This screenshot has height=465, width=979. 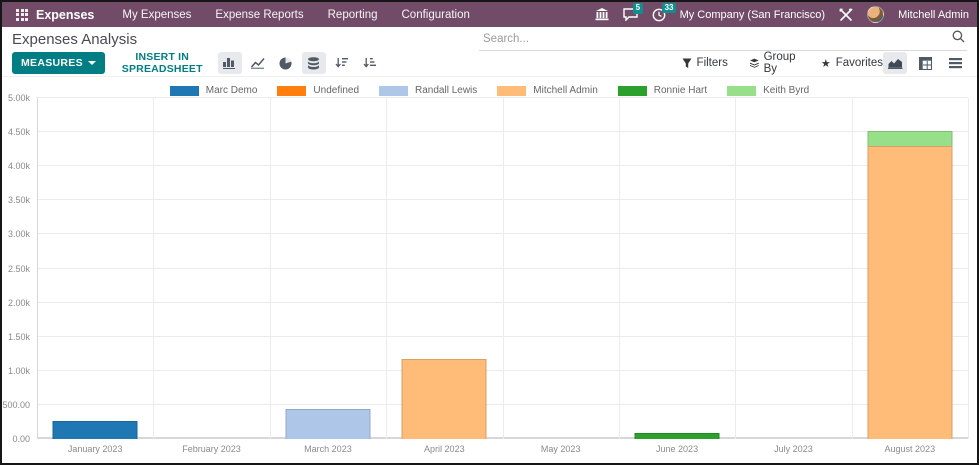 What do you see at coordinates (231, 90) in the screenshot?
I see `legend-label: Marc Demo` at bounding box center [231, 90].